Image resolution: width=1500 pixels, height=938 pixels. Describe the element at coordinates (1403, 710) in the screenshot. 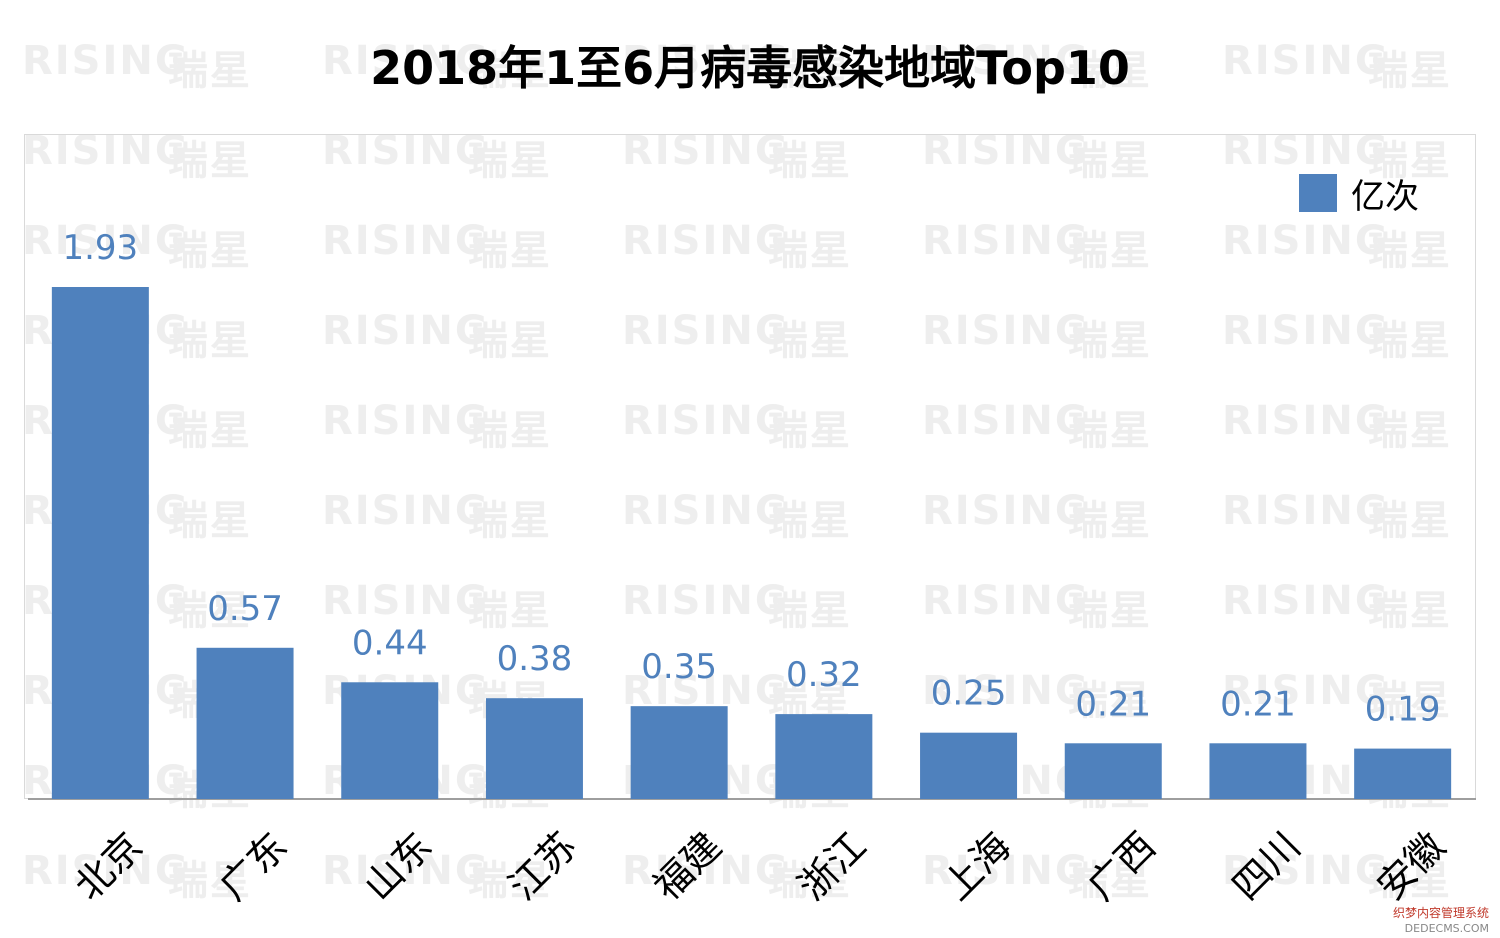

I see `data-label: 0.19` at that location.